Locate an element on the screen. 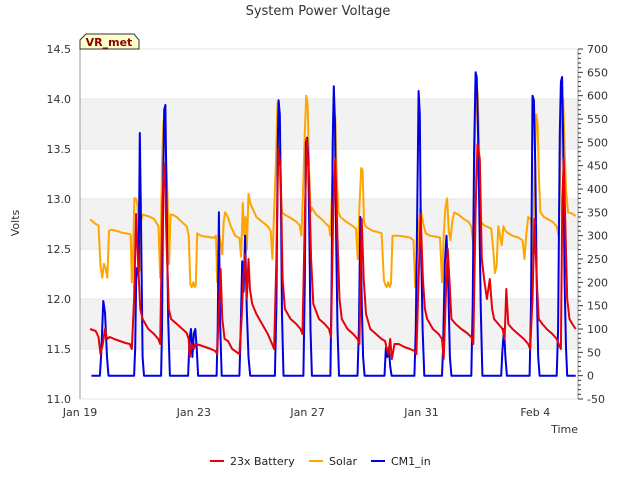  left-tick-label: 14.5 is located at coordinates (59, 49).